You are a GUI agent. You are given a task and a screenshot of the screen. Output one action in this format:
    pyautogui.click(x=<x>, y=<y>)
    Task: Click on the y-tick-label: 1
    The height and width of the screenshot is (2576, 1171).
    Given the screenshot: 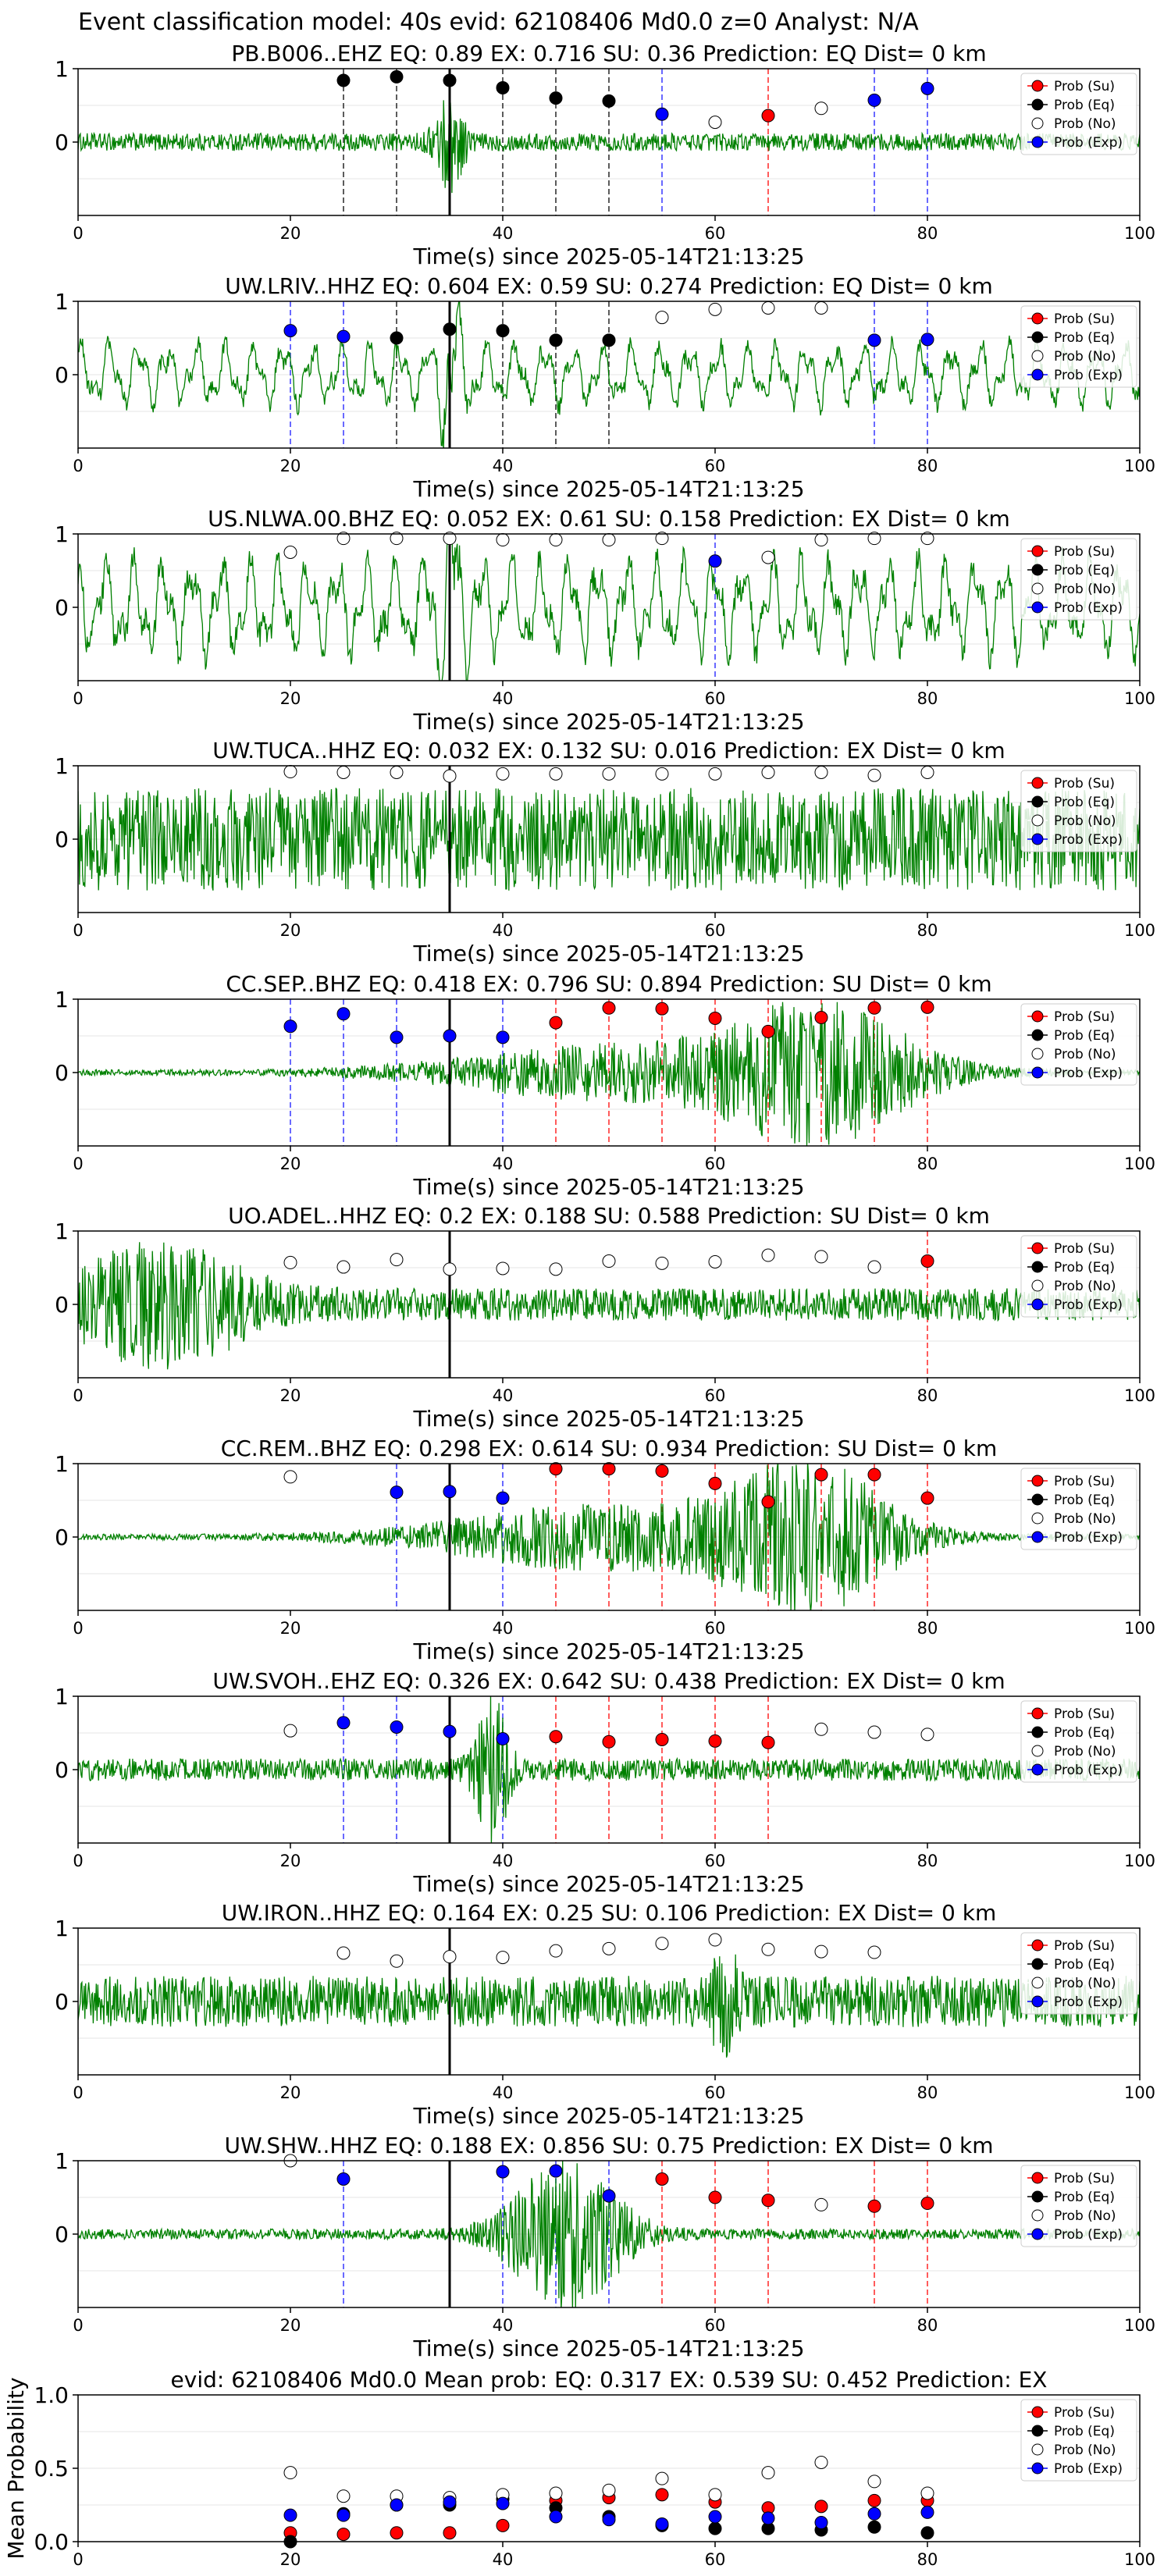 What is the action you would take?
    pyautogui.click(x=62, y=1928)
    